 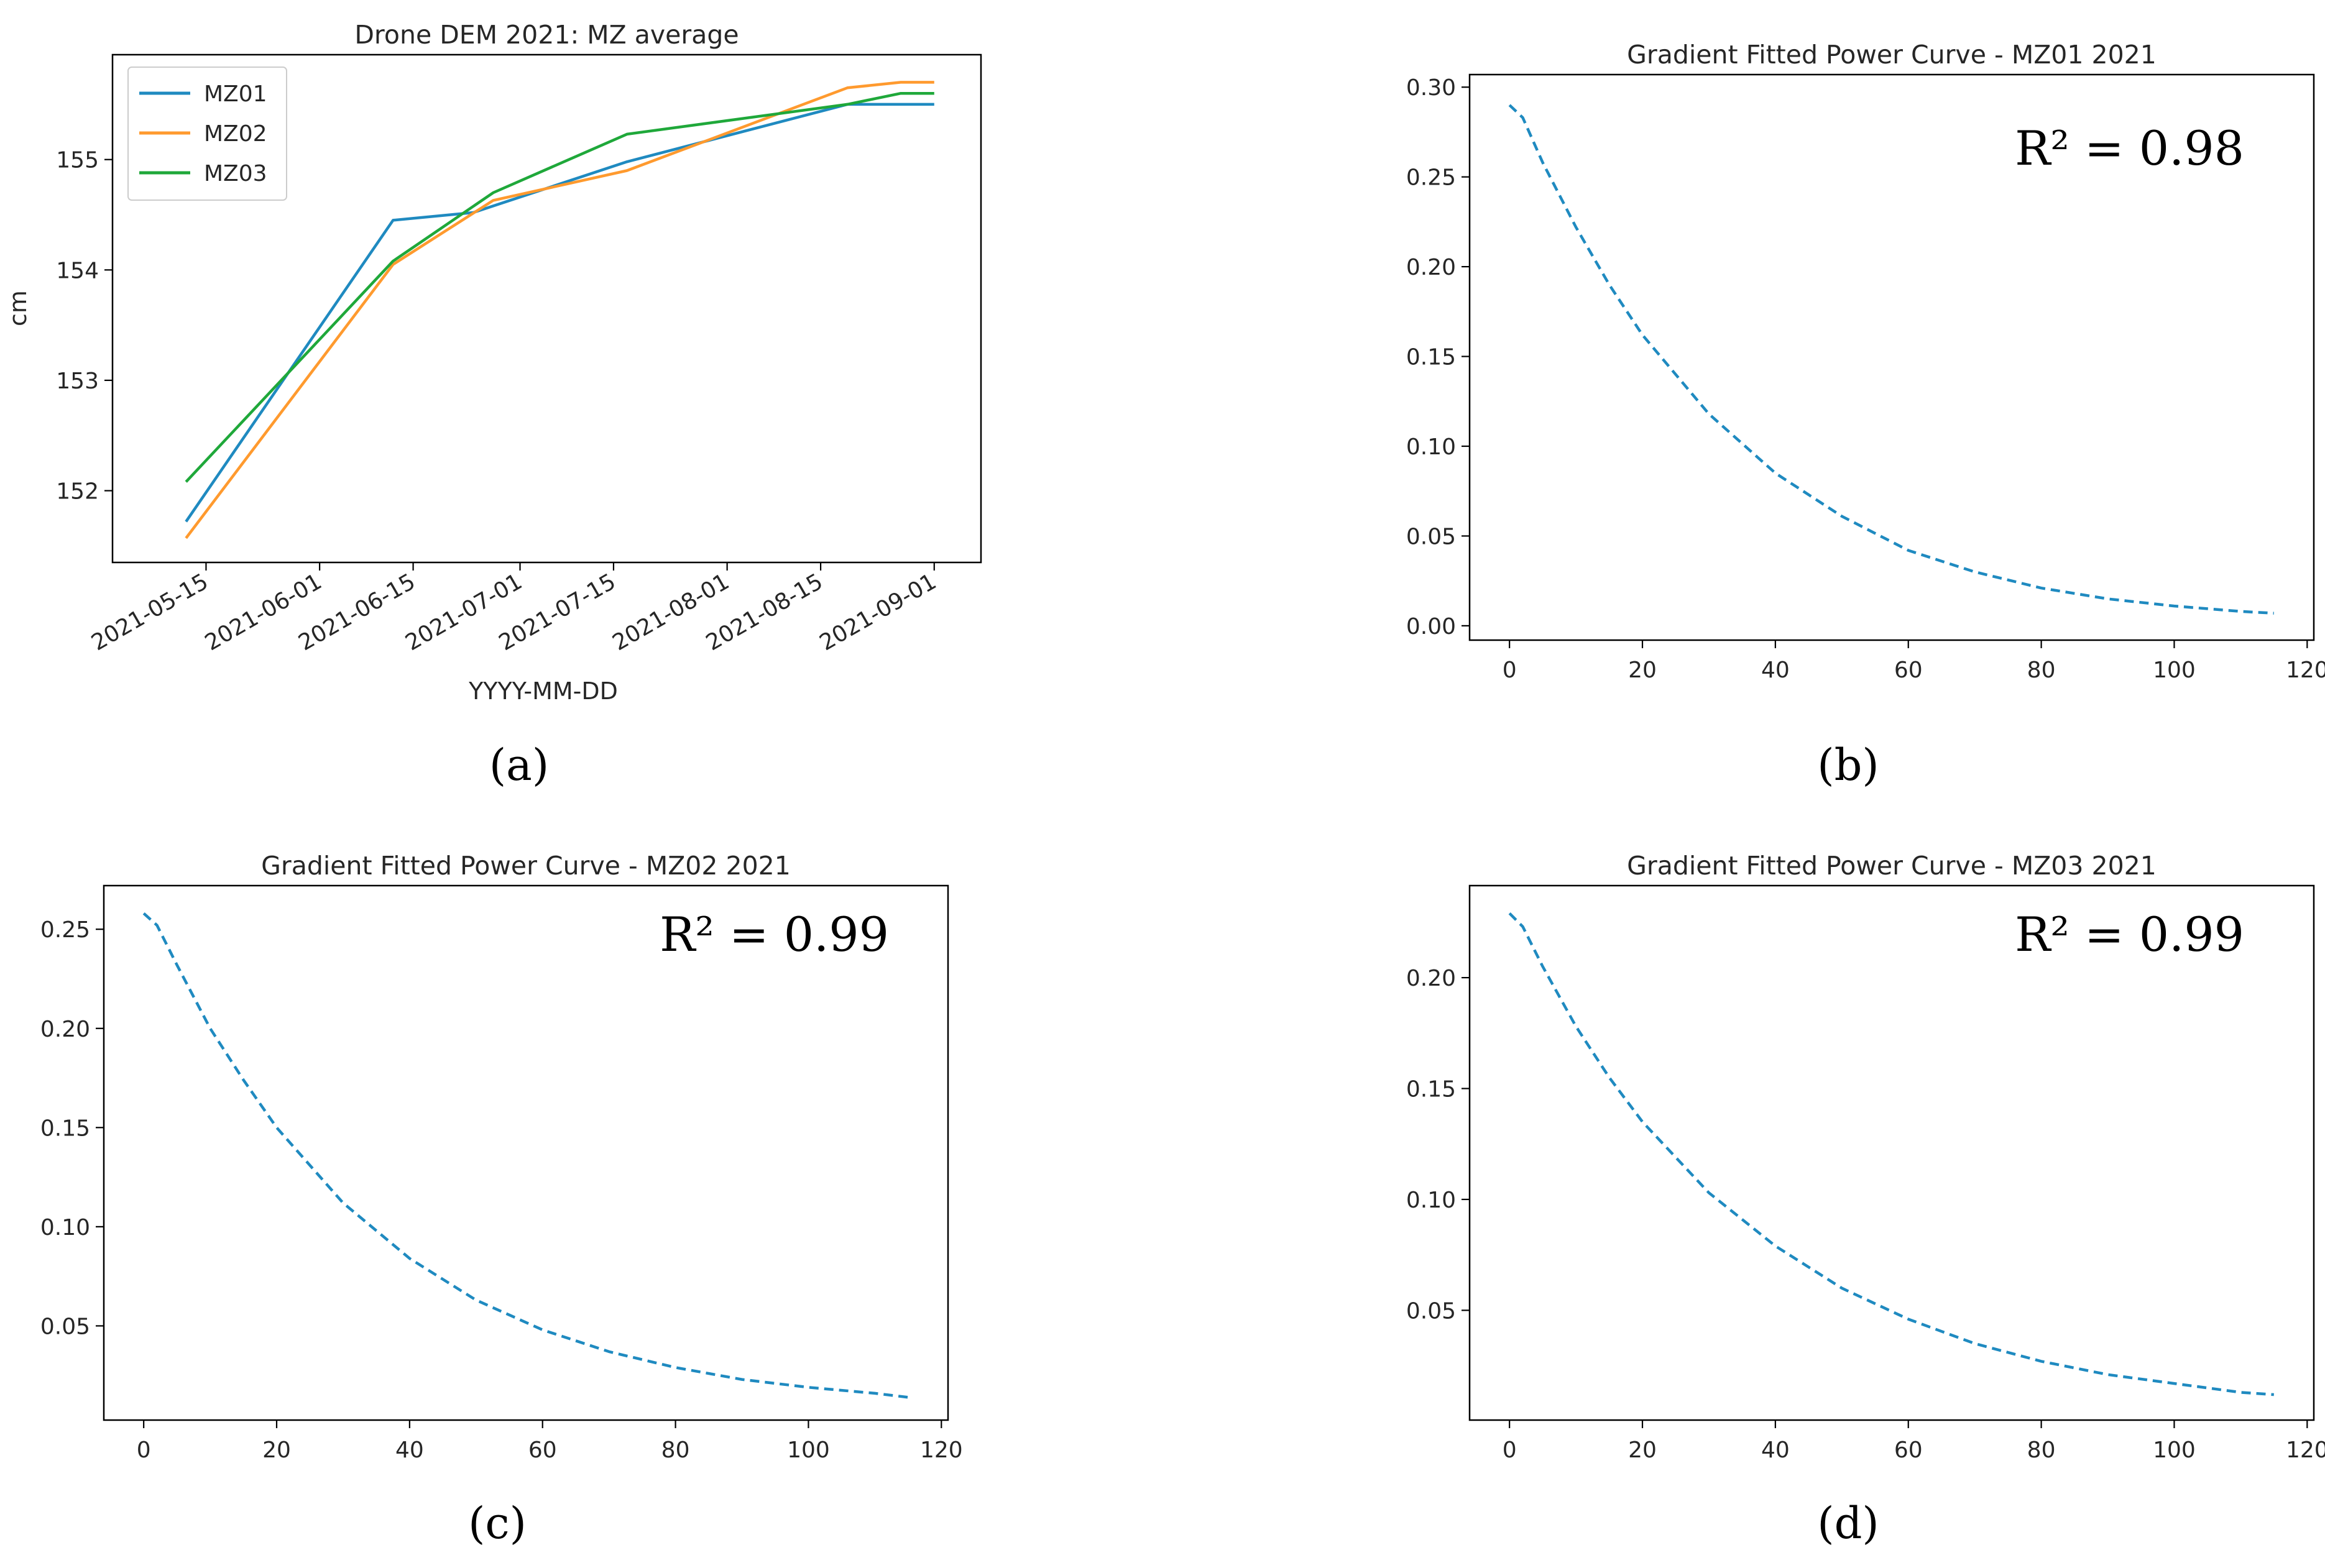 I want to click on y-tick-label: 0.30, so click(x=1431, y=88).